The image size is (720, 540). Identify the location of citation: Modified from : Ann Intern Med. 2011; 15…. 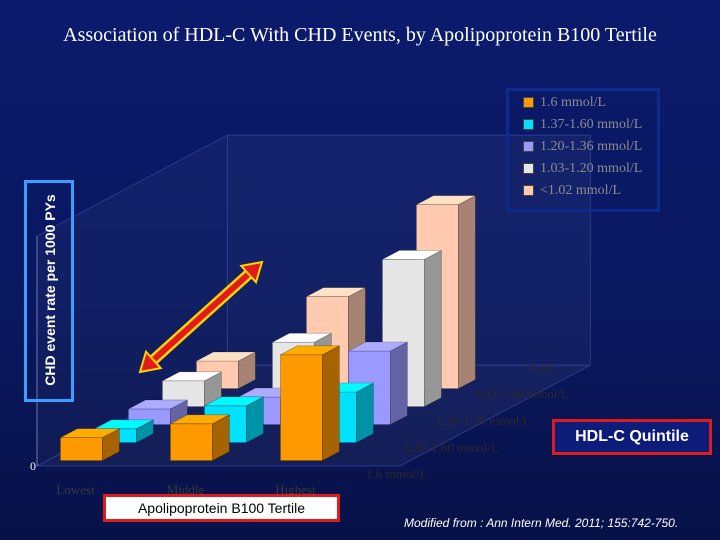
(541, 523).